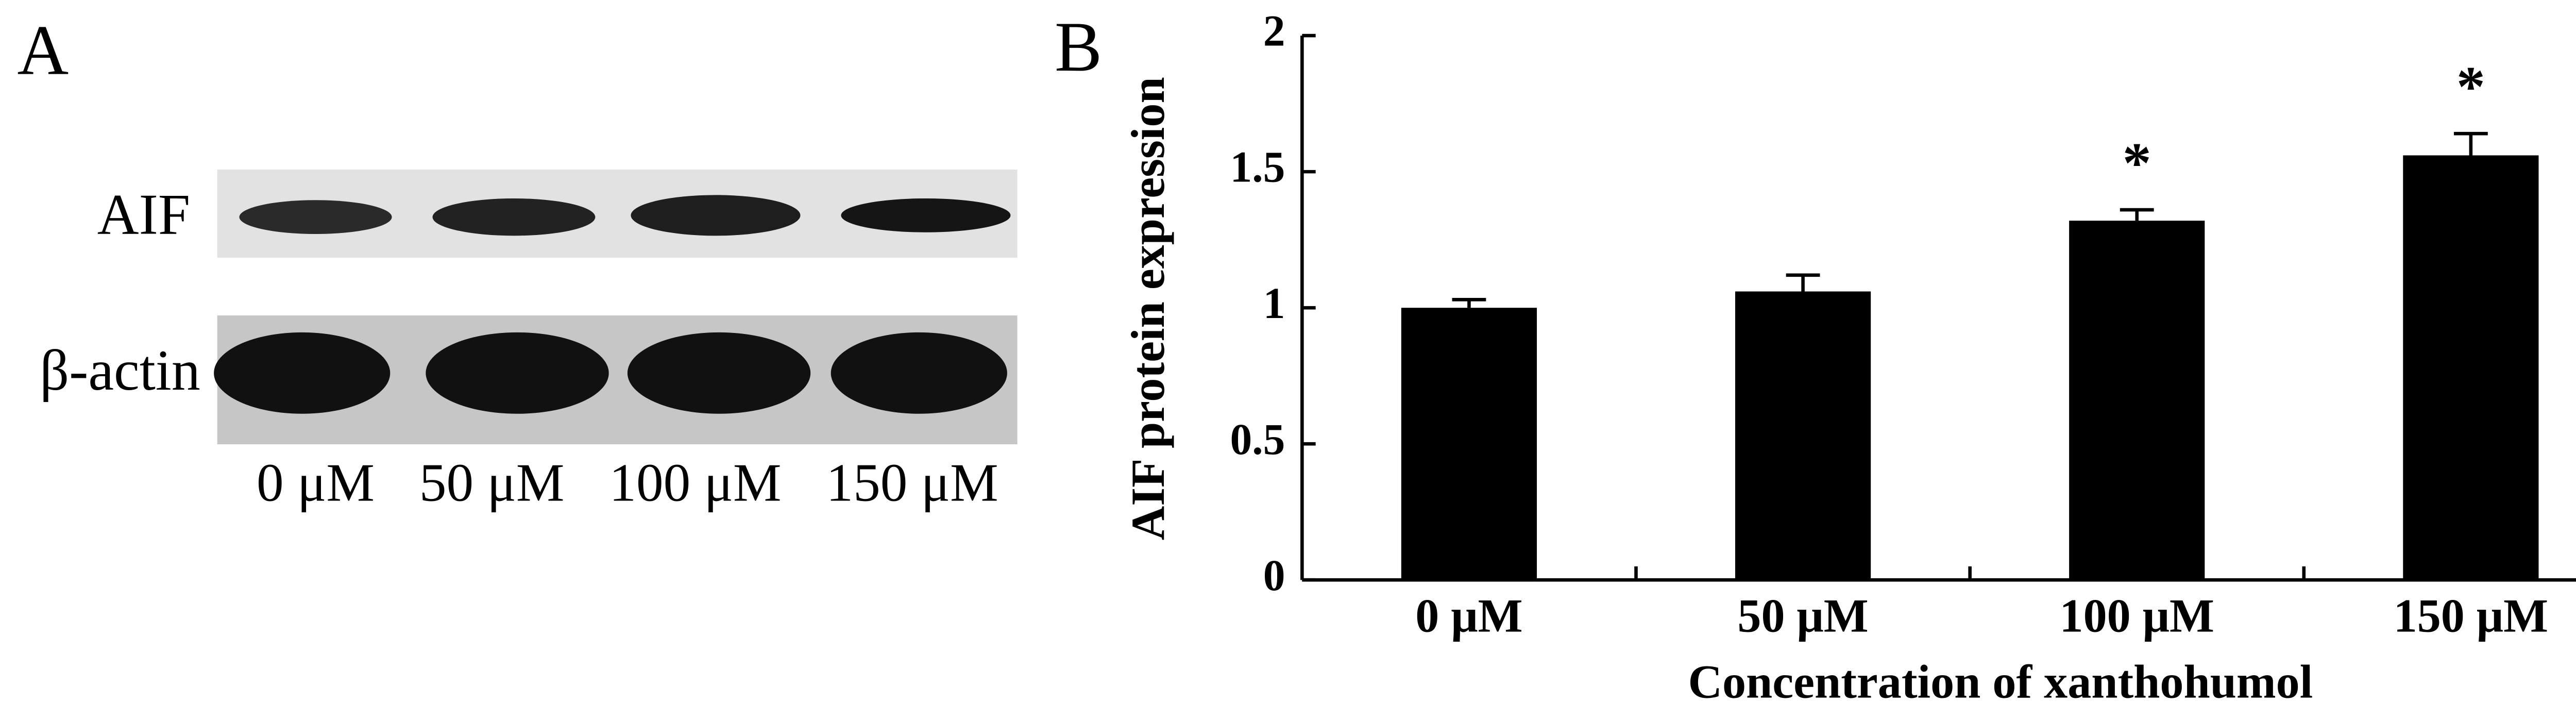  I want to click on panel-label: B, so click(1078, 47).